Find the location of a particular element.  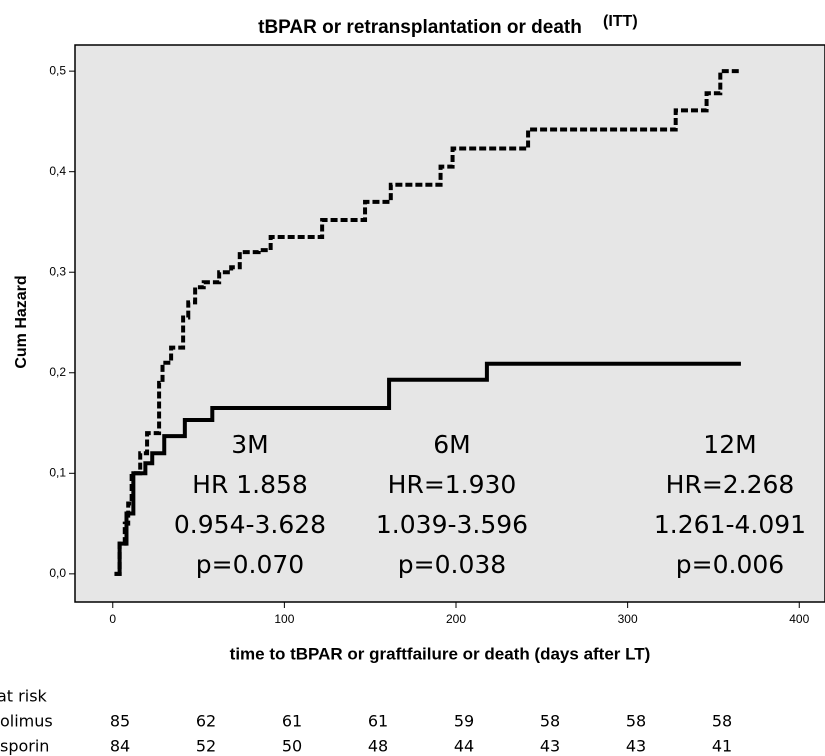

annotation: 6M is located at coordinates (451, 444).